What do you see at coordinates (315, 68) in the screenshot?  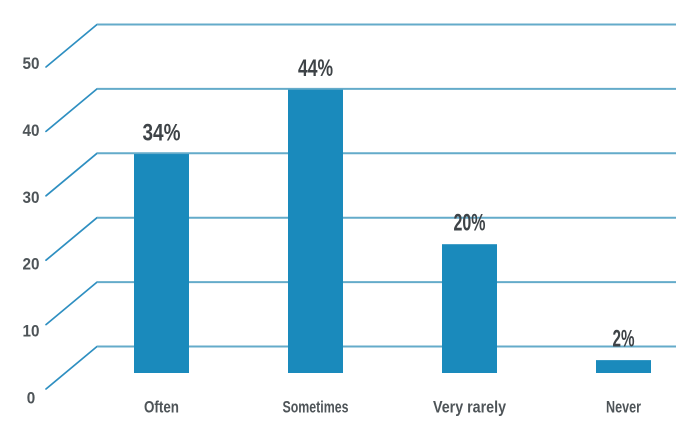 I see `bar-value-label: 44%` at bounding box center [315, 68].